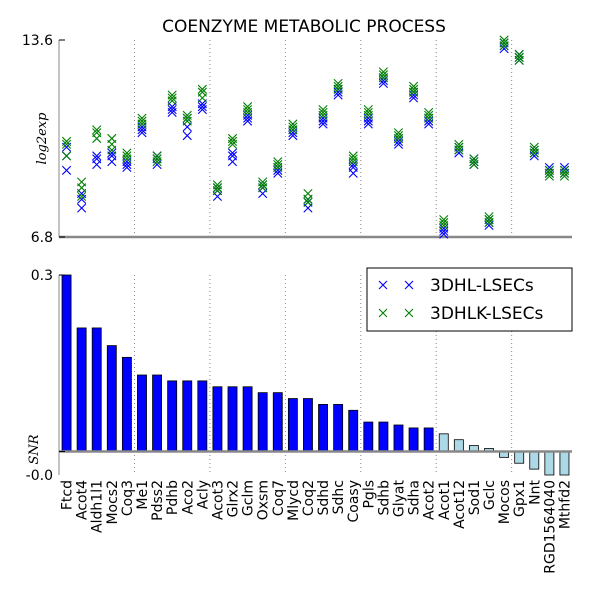 Image resolution: width=604 pixels, height=600 pixels. I want to click on gene-label: Mlycd, so click(294, 500).